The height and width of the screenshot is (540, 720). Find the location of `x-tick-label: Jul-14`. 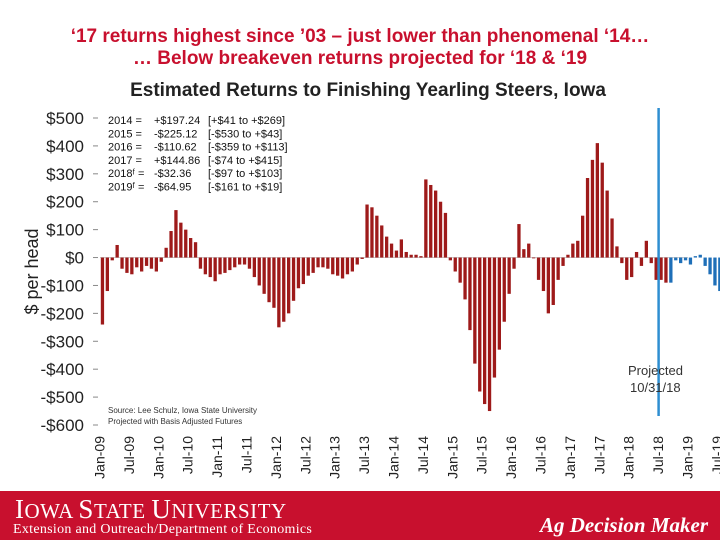

x-tick-label: Jul-14 is located at coordinates (423, 455).